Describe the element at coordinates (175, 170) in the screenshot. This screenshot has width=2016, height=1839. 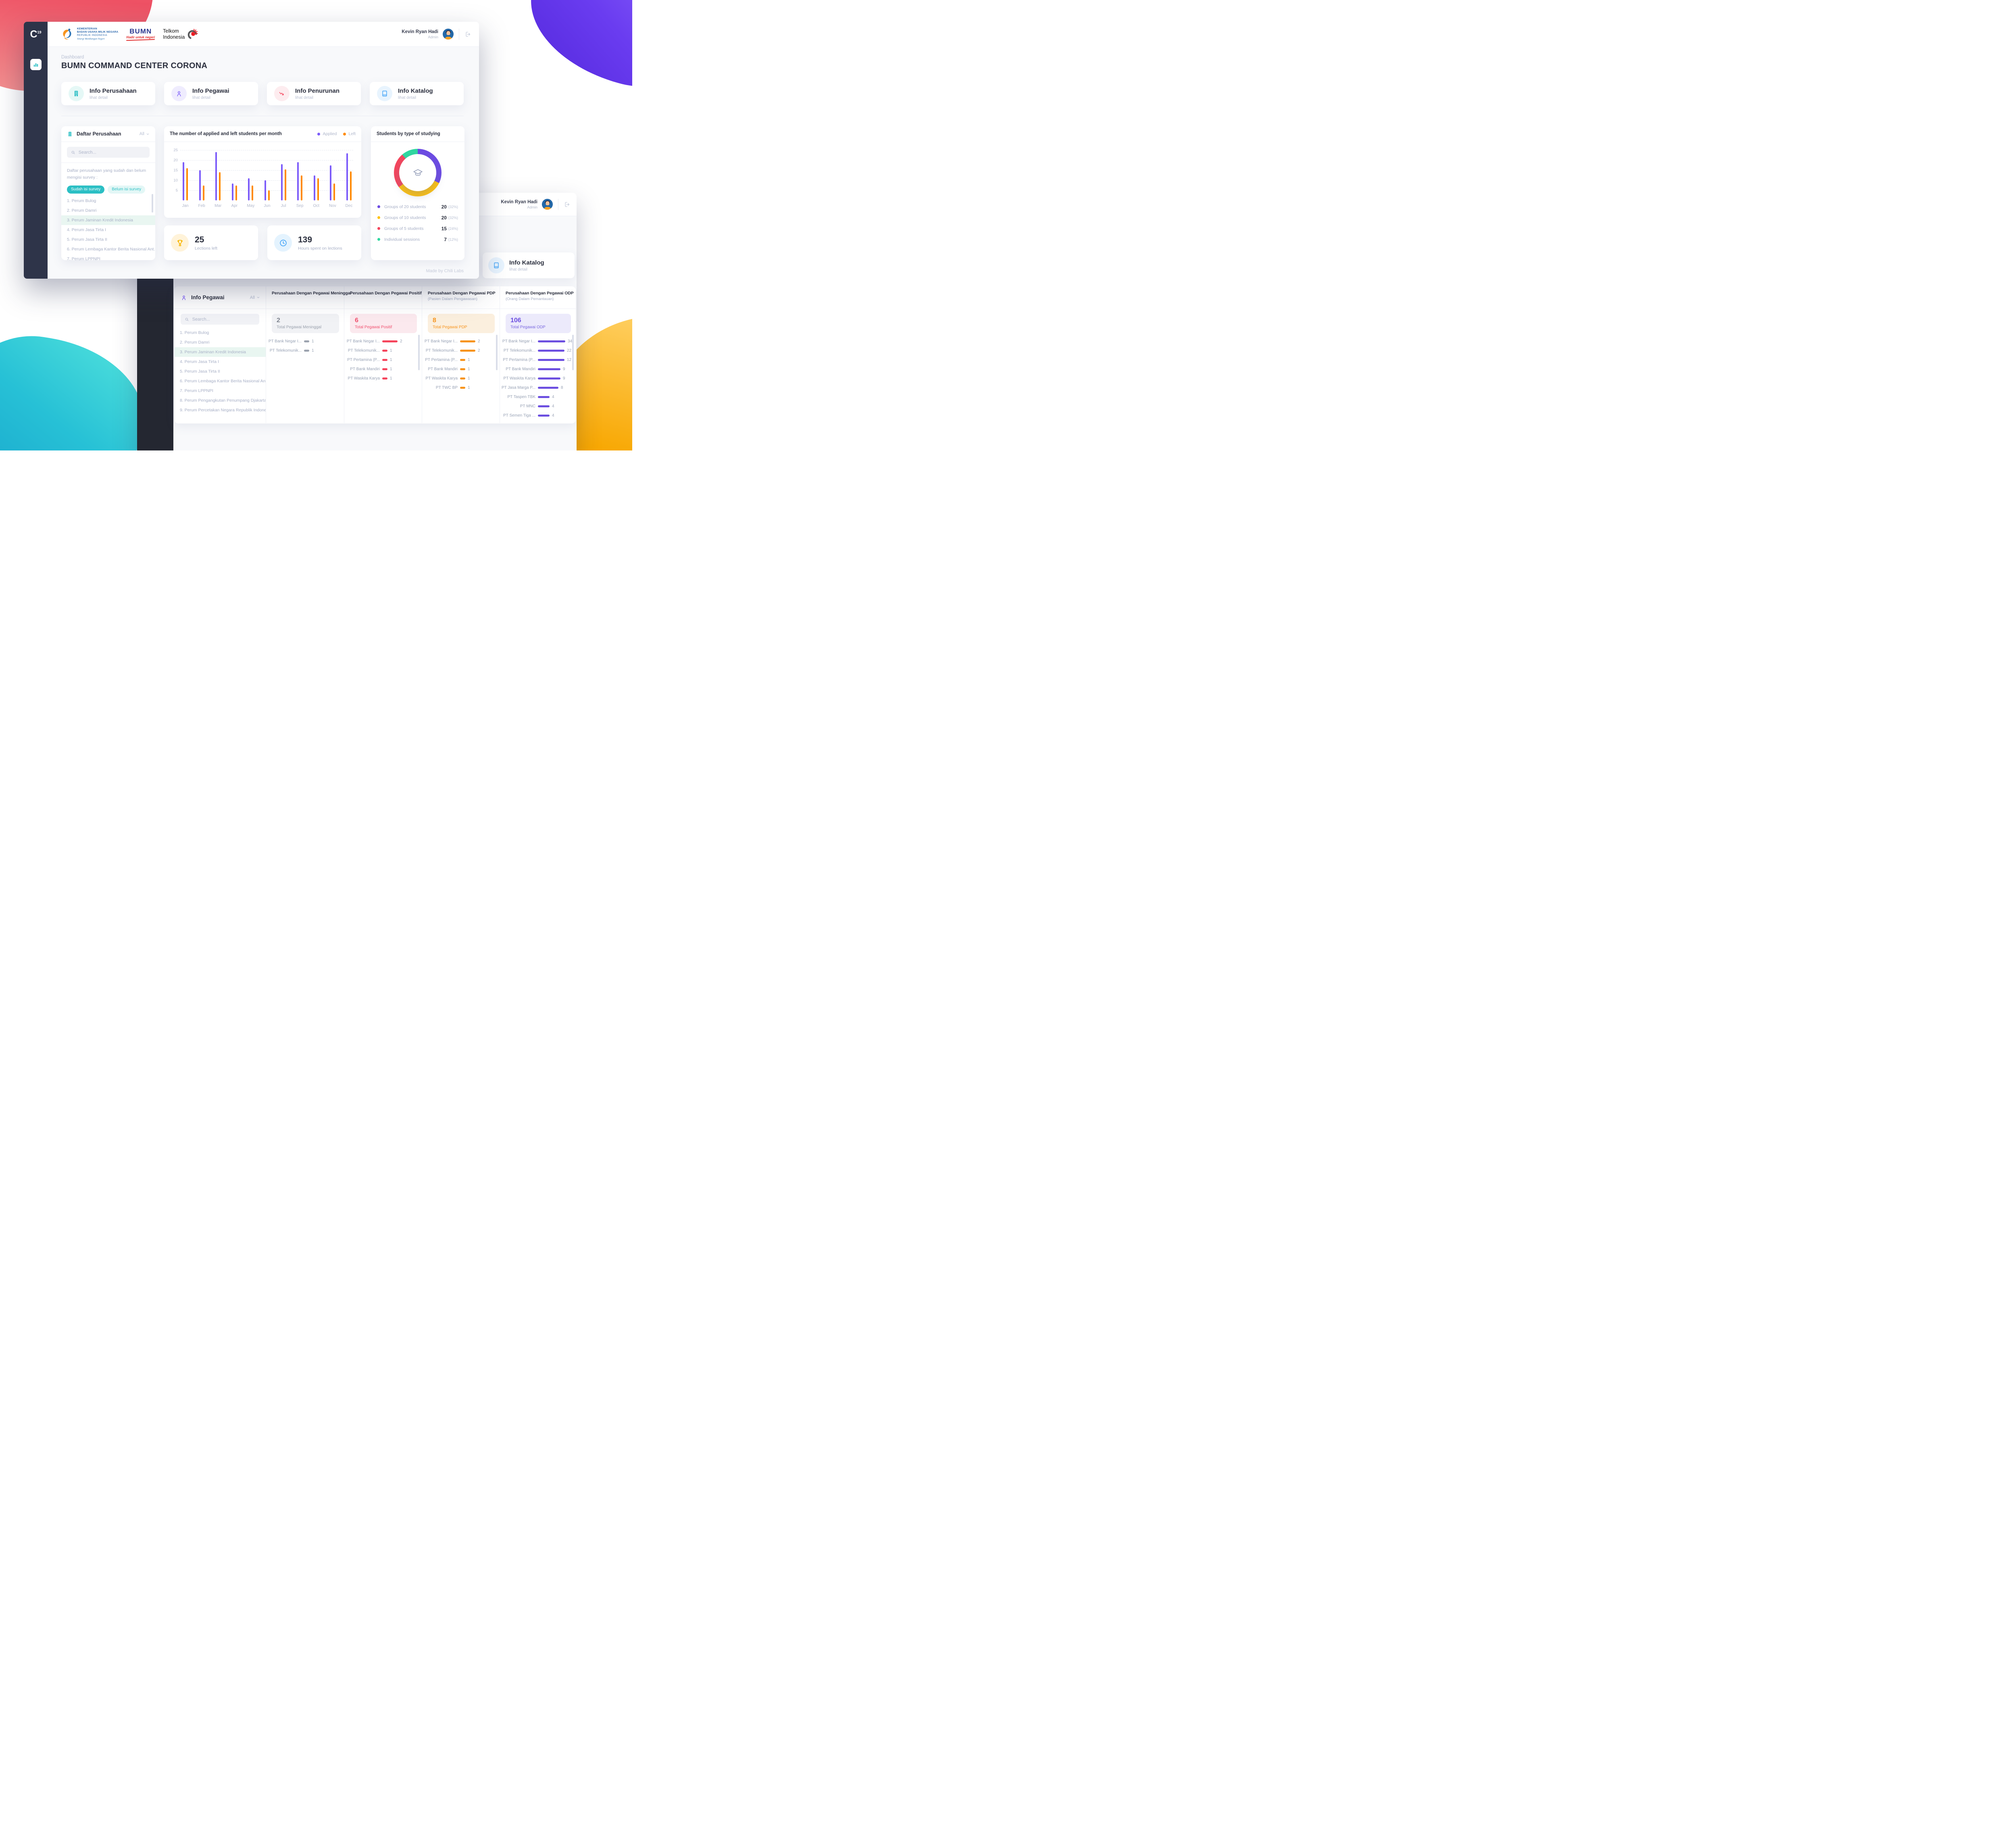
I see `y-axis-tick: 15` at that location.